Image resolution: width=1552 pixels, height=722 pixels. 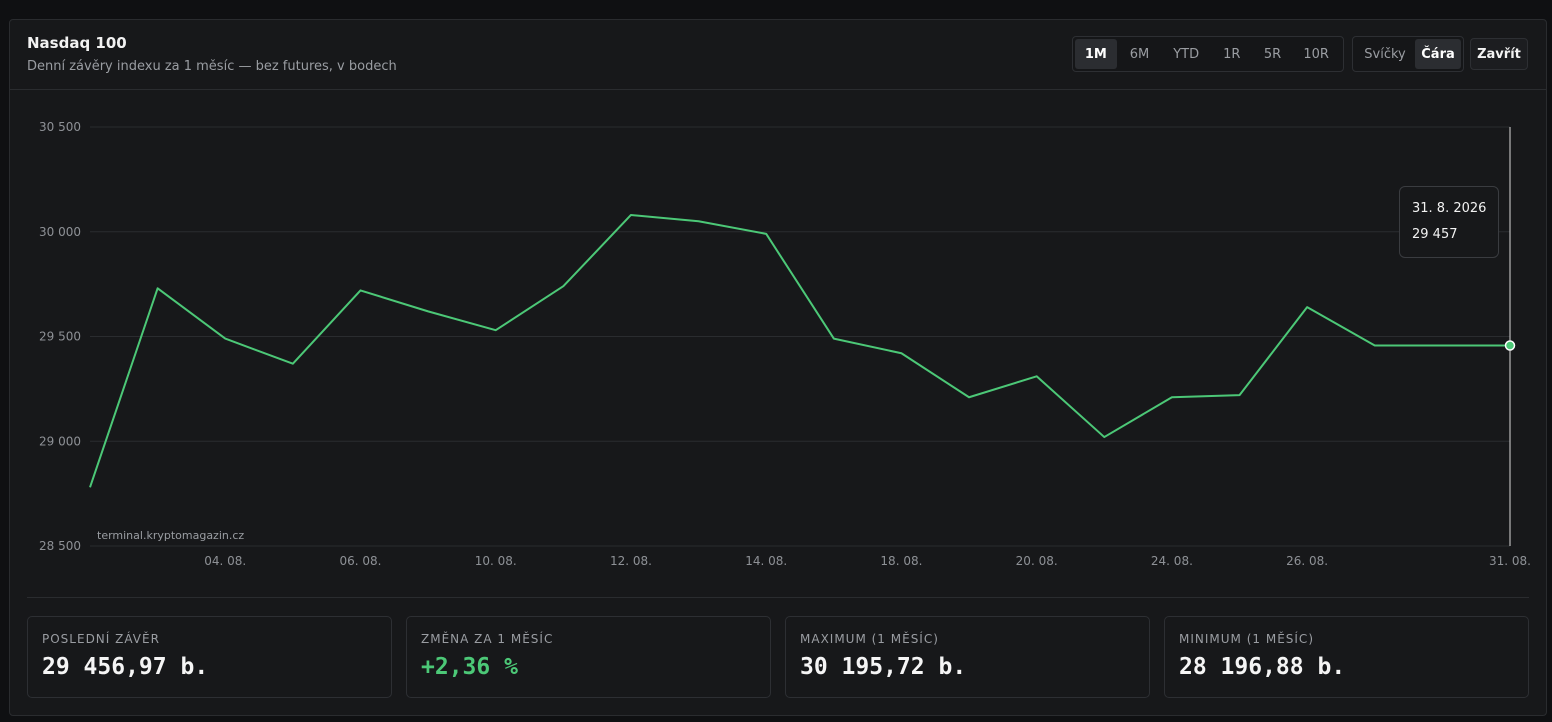 I want to click on x-tick-label: 31. 08., so click(x=1510, y=561).